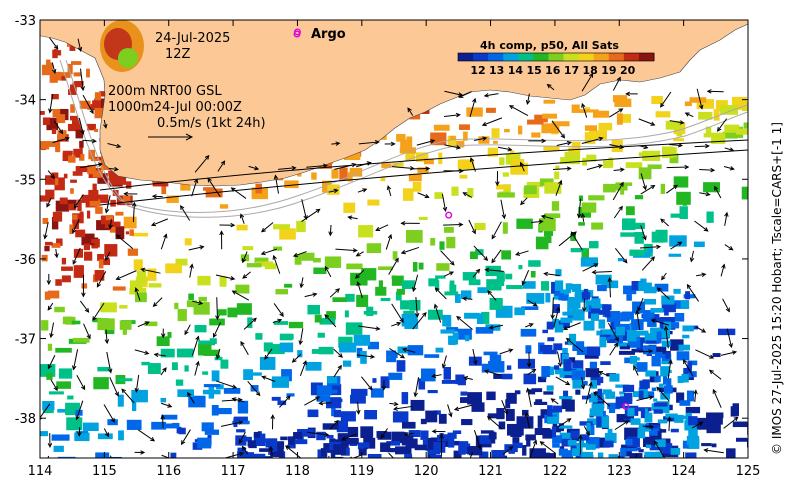 The height and width of the screenshot is (492, 791). What do you see at coordinates (601, 57) in the screenshot?
I see `colorbar-swatch` at bounding box center [601, 57].